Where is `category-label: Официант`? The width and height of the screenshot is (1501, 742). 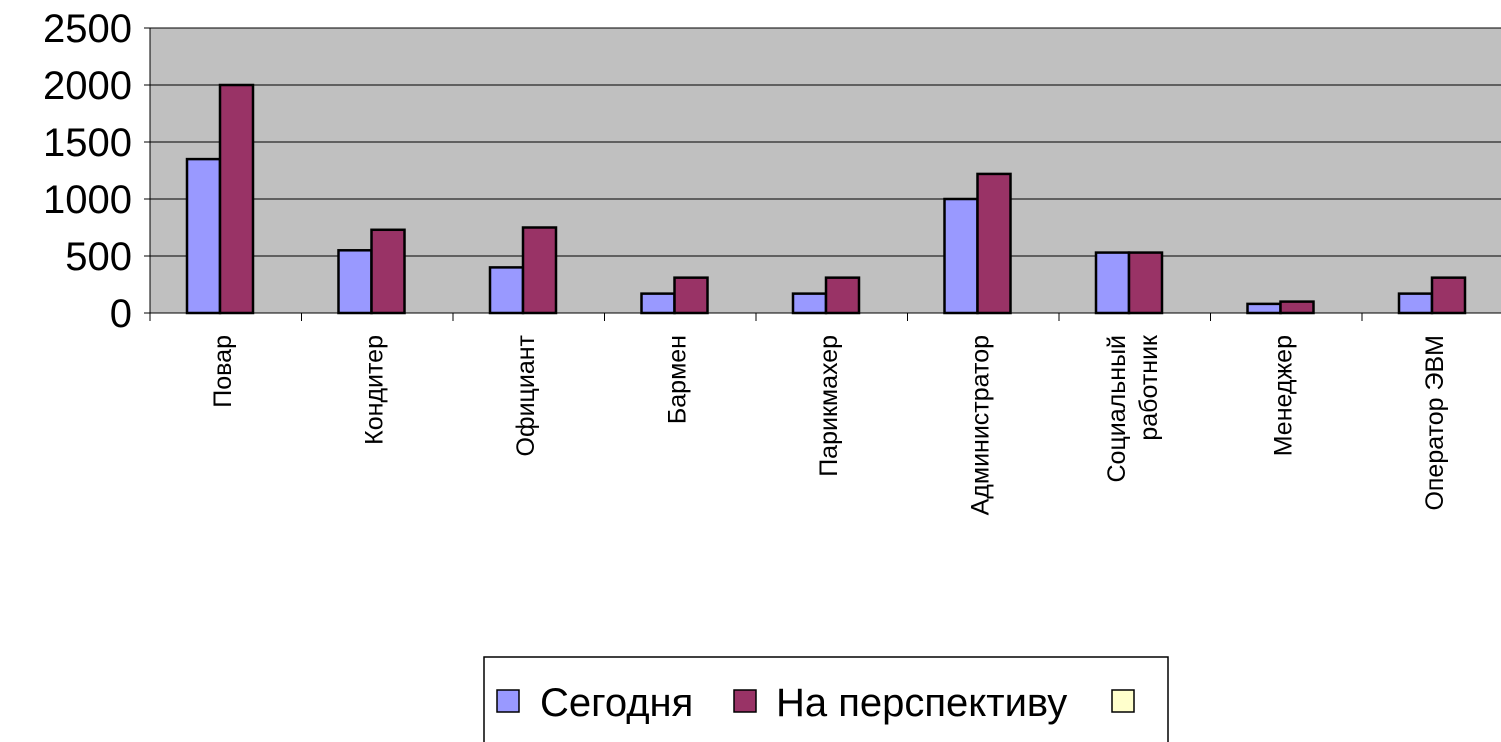
category-label: Официант is located at coordinates (526, 395).